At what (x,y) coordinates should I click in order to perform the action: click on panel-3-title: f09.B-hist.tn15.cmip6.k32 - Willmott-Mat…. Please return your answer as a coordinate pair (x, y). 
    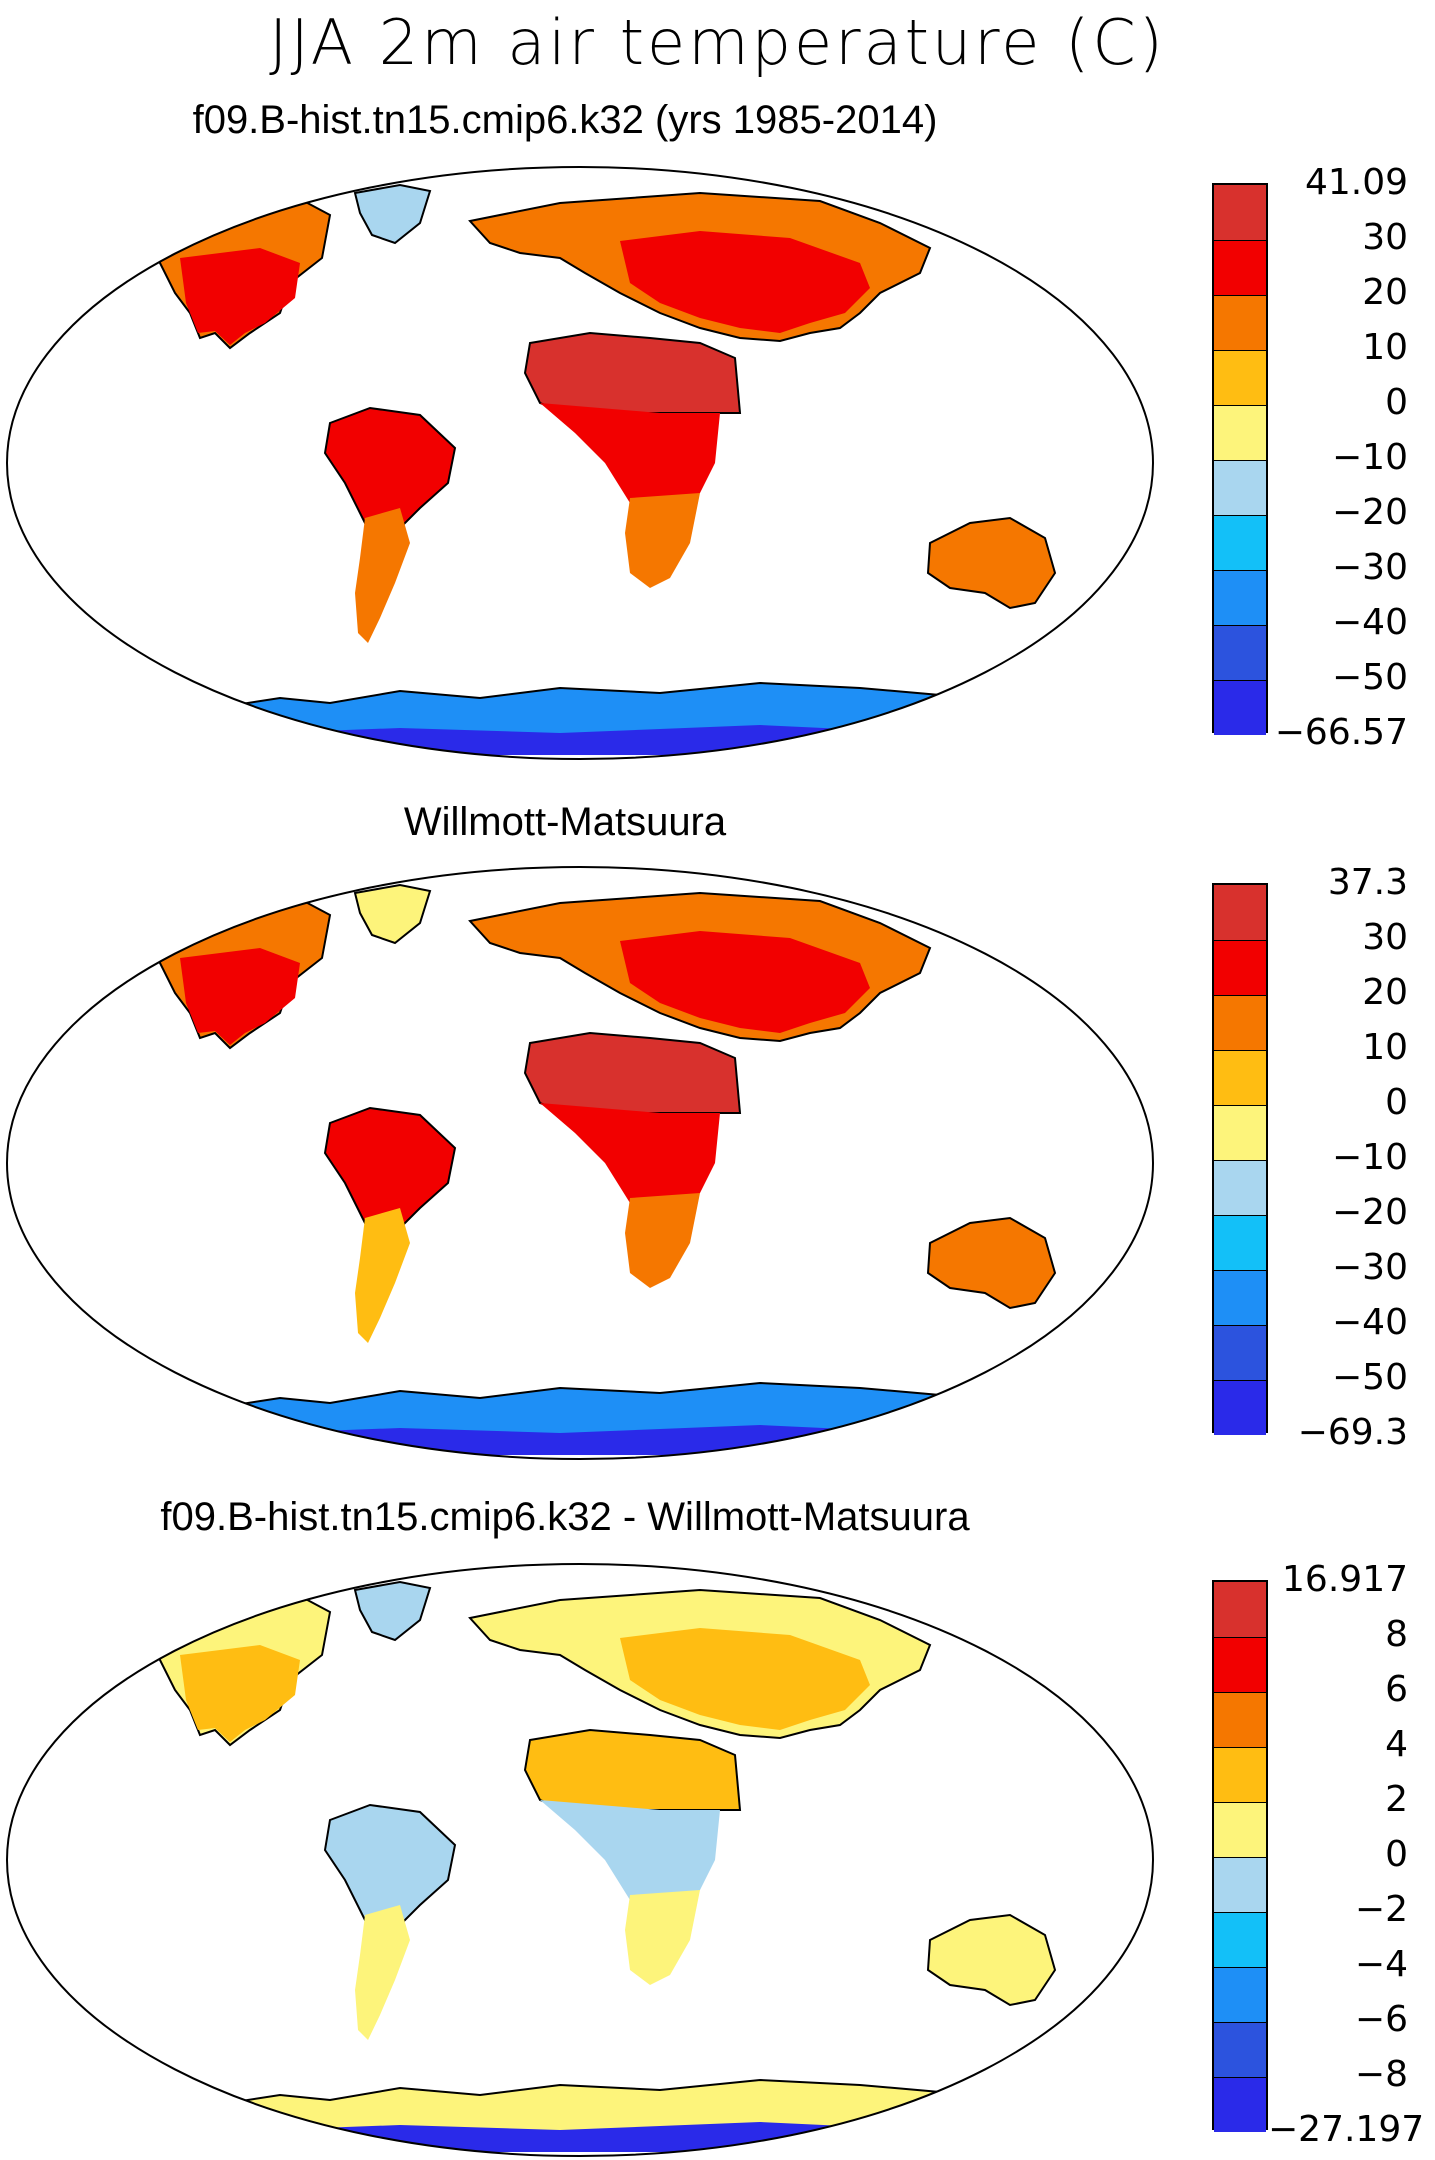
    Looking at the image, I should click on (565, 1517).